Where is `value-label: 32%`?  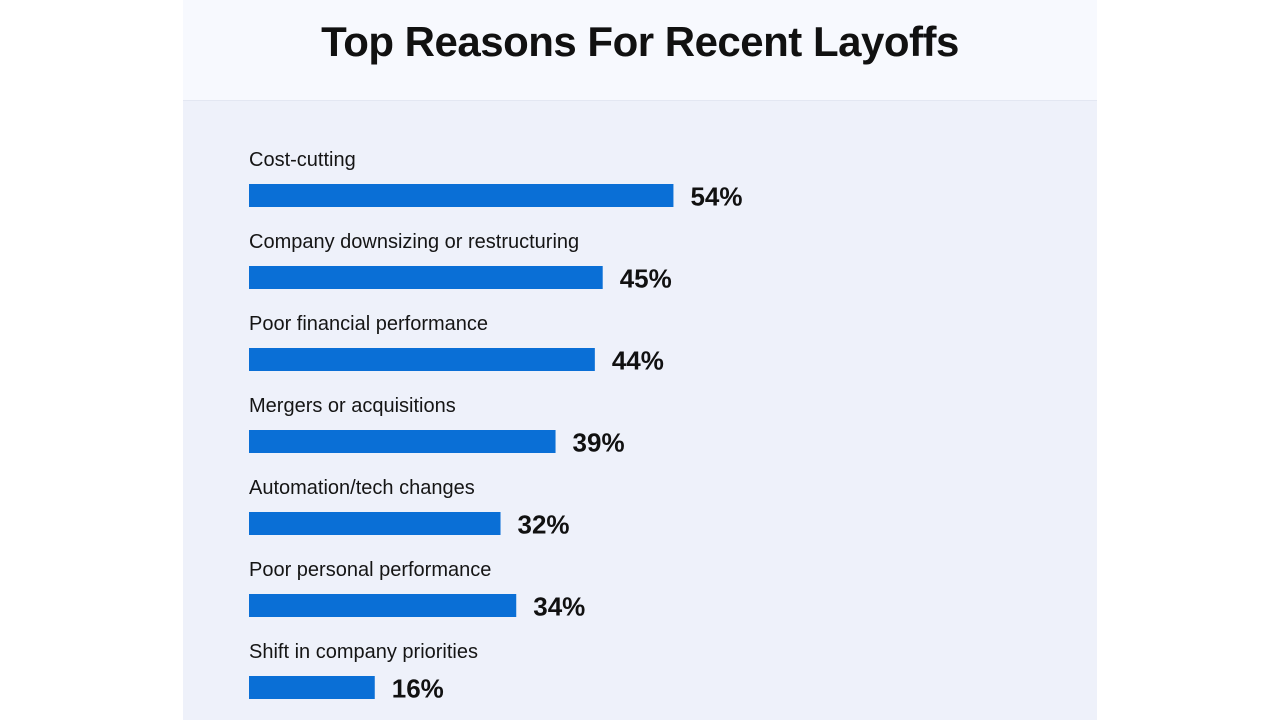 value-label: 32% is located at coordinates (544, 525).